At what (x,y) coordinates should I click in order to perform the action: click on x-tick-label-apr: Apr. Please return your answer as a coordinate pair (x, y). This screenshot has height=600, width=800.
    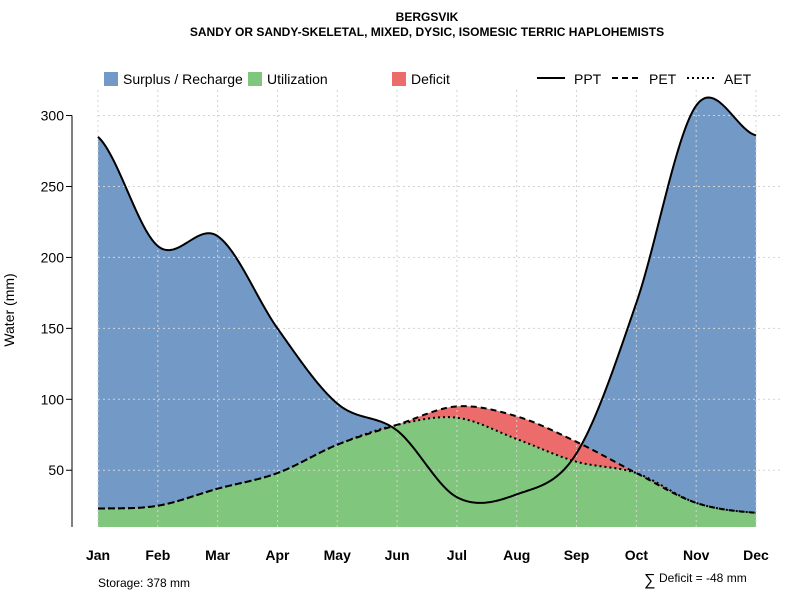
    Looking at the image, I should click on (277, 555).